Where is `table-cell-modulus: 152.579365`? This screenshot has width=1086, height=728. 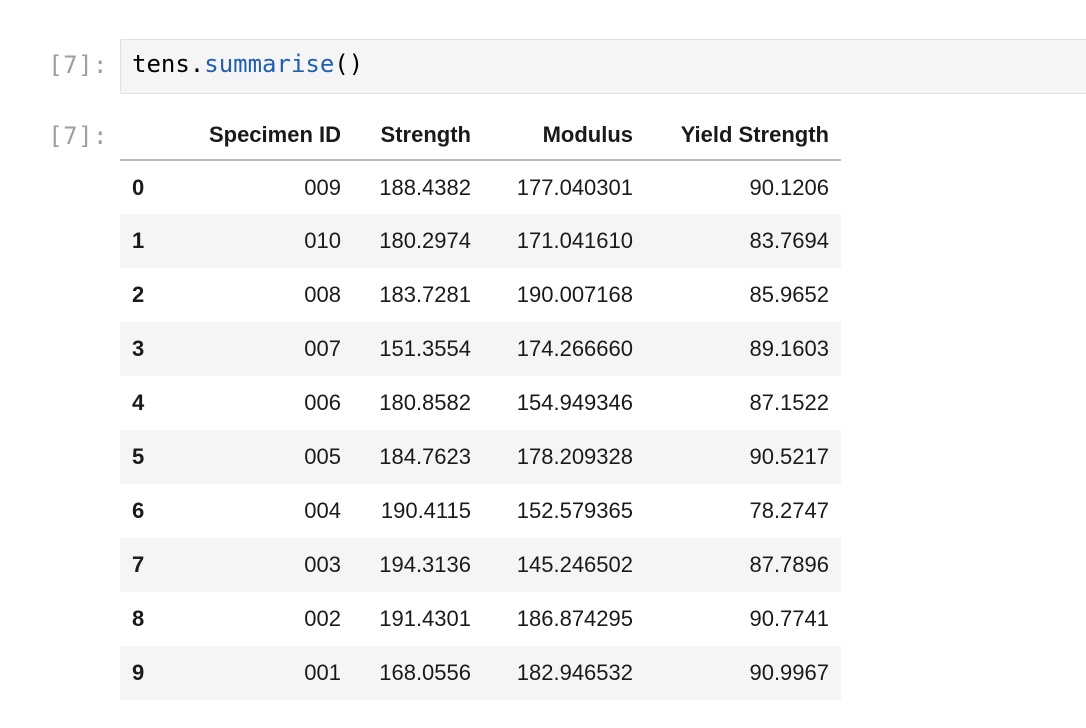
table-cell-modulus: 152.579365 is located at coordinates (574, 510).